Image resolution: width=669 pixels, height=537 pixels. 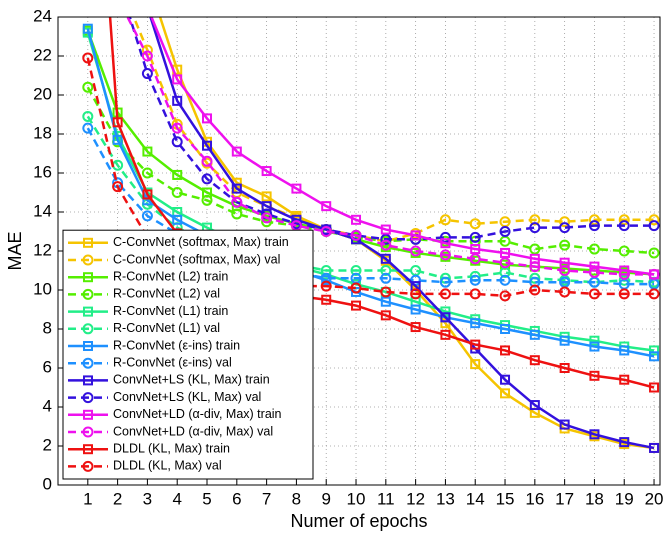 What do you see at coordinates (358, 521) in the screenshot?
I see `x-axis-label: Numer of epochs` at bounding box center [358, 521].